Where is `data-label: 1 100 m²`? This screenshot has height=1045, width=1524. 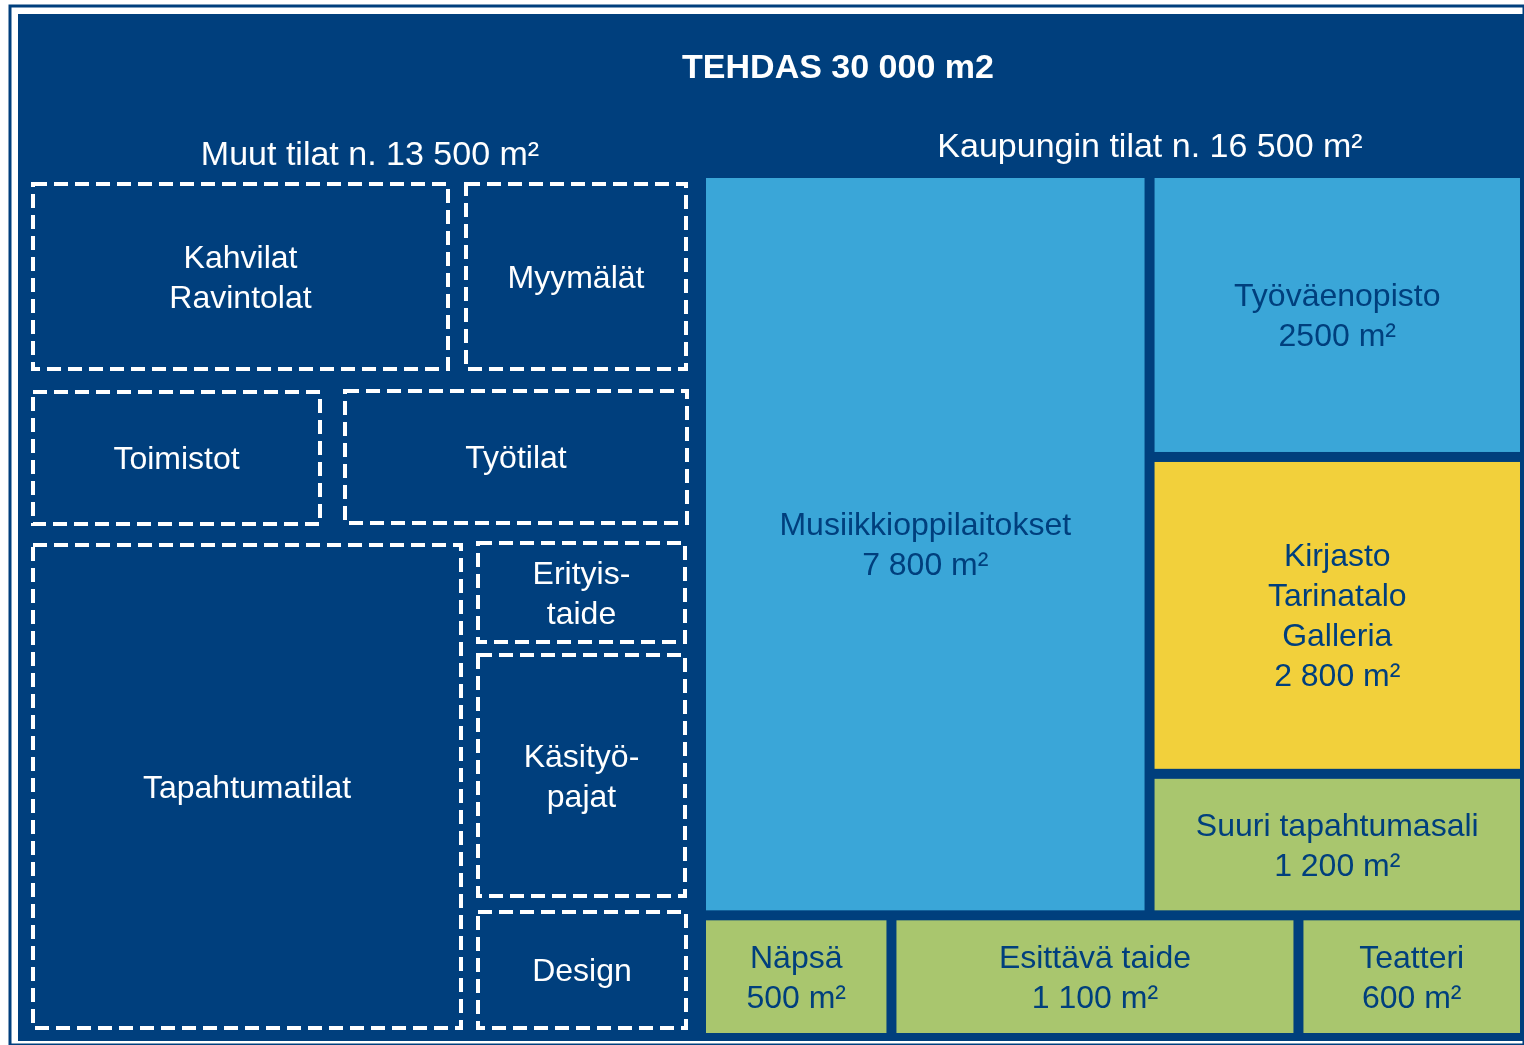 data-label: 1 100 m² is located at coordinates (1095, 996).